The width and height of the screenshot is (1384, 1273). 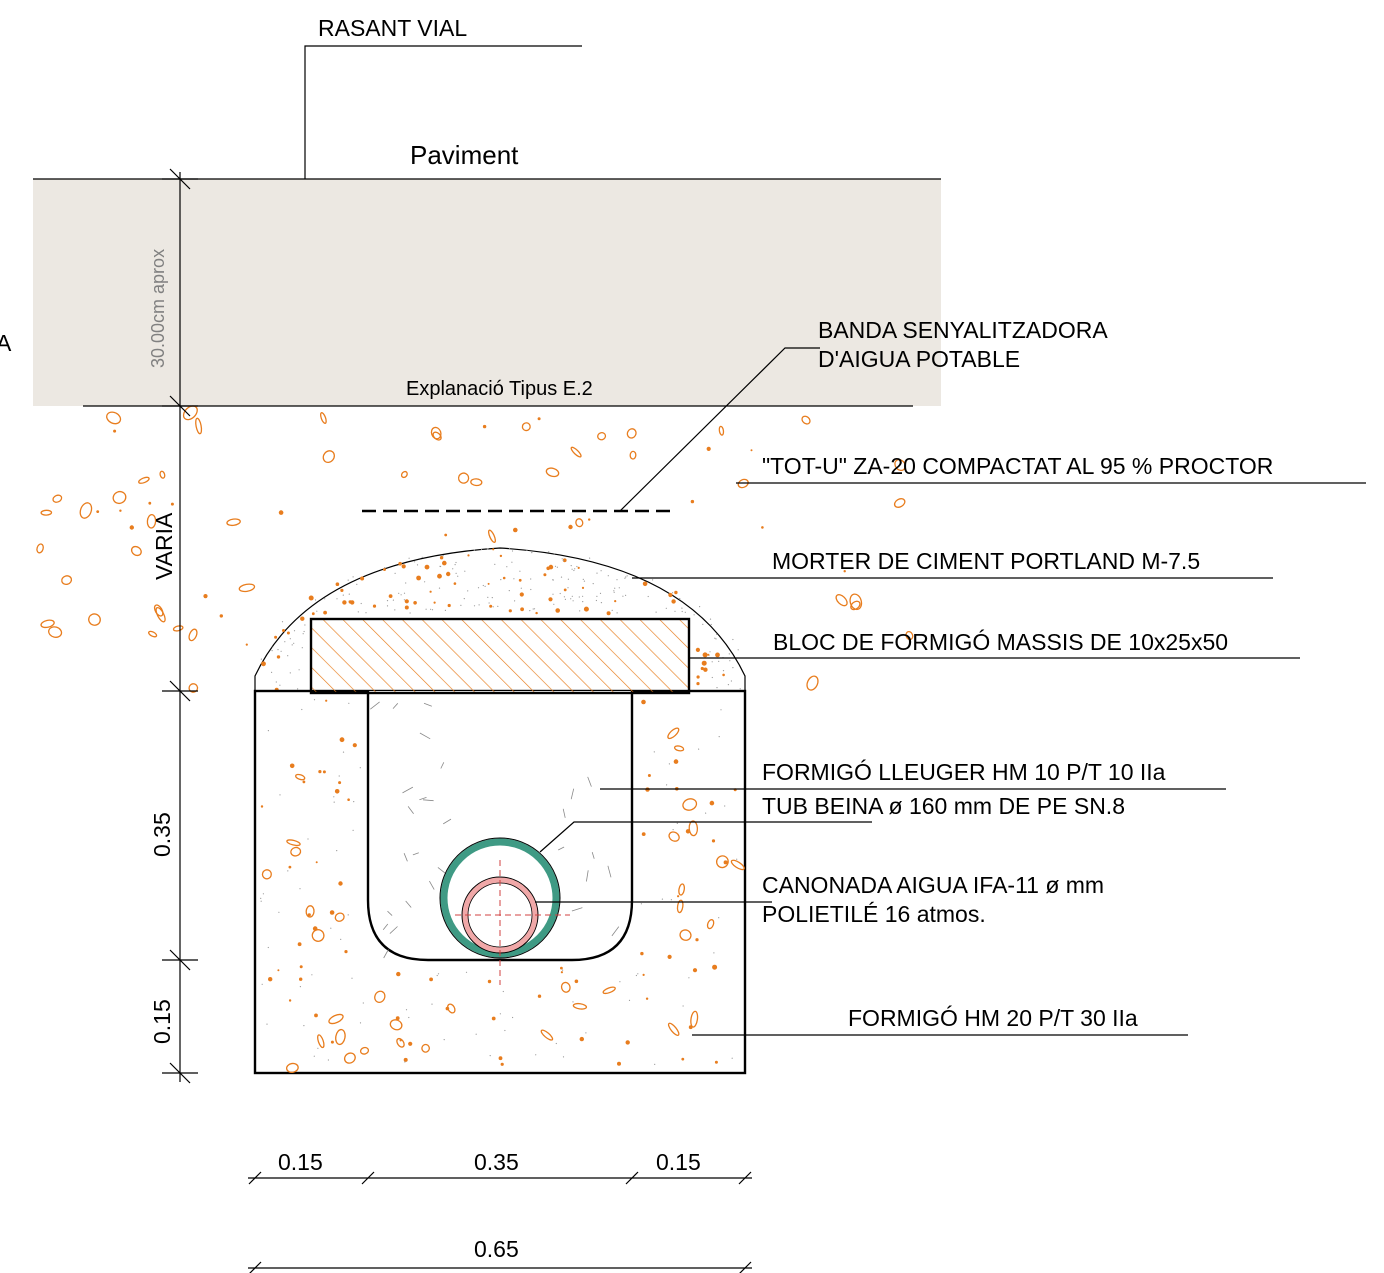 What do you see at coordinates (719, 429) in the screenshot?
I see `banda-leader` at bounding box center [719, 429].